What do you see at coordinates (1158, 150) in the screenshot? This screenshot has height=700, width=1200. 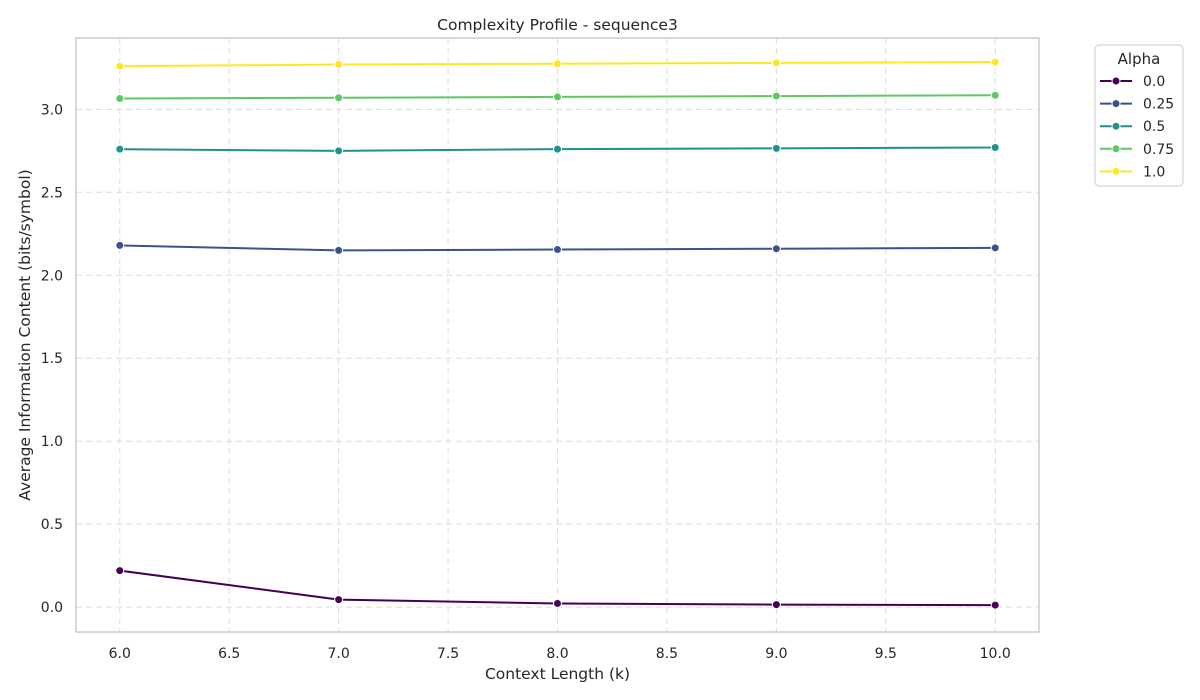 I see `legend-label: 0.75` at bounding box center [1158, 150].